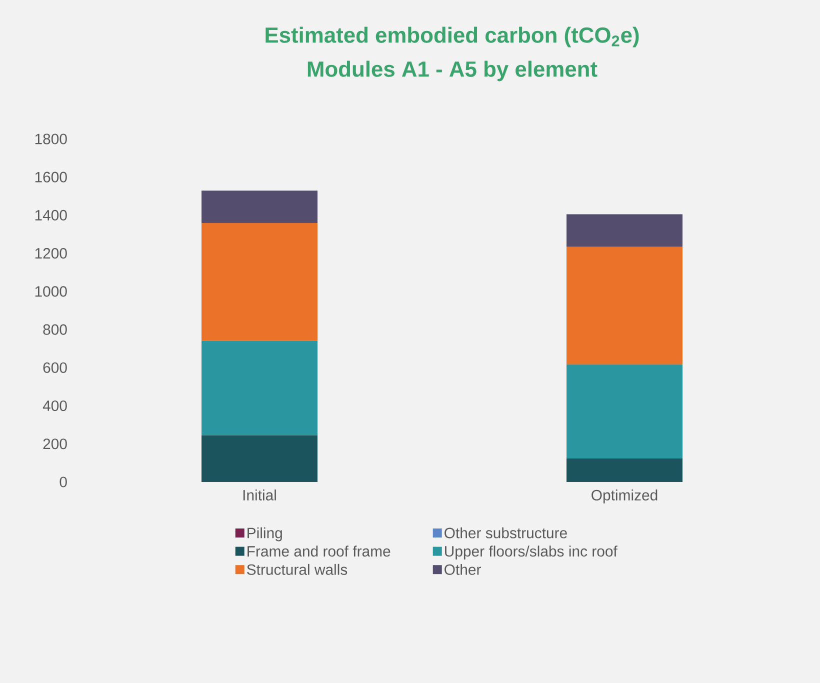 This screenshot has height=683, width=820. I want to click on chart-subtitle: Modules A1 - A5 by element, so click(453, 71).